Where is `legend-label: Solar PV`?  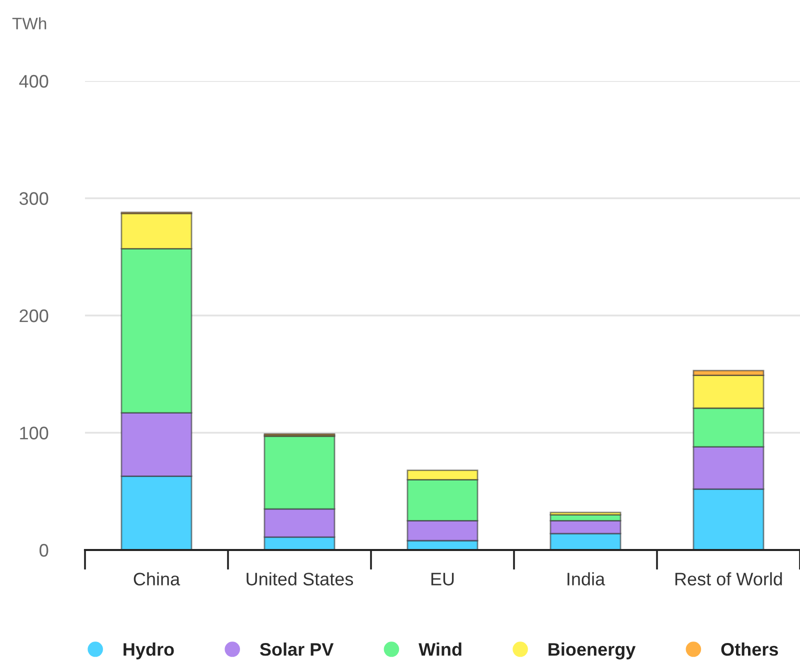 legend-label: Solar PV is located at coordinates (297, 649).